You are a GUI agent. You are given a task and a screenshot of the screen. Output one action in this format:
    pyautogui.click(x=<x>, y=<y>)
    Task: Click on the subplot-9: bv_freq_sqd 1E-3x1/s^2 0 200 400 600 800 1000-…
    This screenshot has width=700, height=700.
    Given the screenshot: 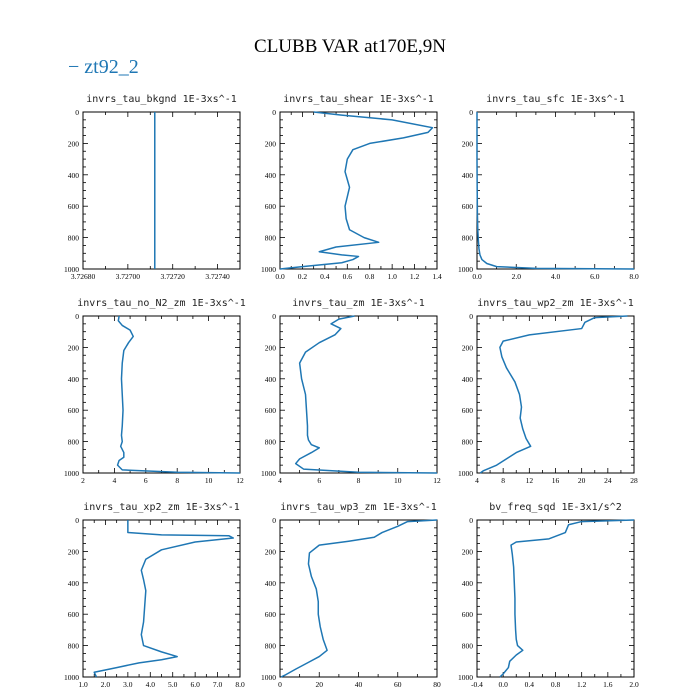 What is the action you would take?
    pyautogui.click(x=548, y=595)
    